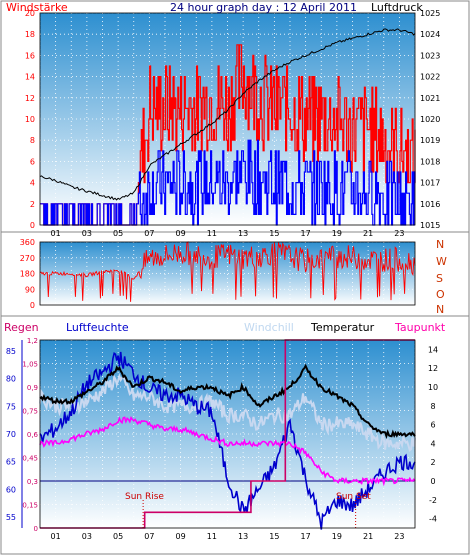 The height and width of the screenshot is (555, 470). What do you see at coordinates (30, 77) in the screenshot?
I see `wind-tick-label: 14` at bounding box center [30, 77].